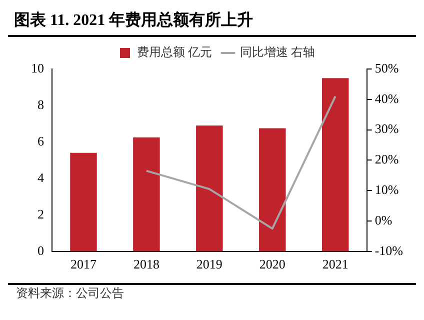 This screenshot has height=320, width=424. What do you see at coordinates (386, 190) in the screenshot?
I see `y2-tick-label: 10%` at bounding box center [386, 190].